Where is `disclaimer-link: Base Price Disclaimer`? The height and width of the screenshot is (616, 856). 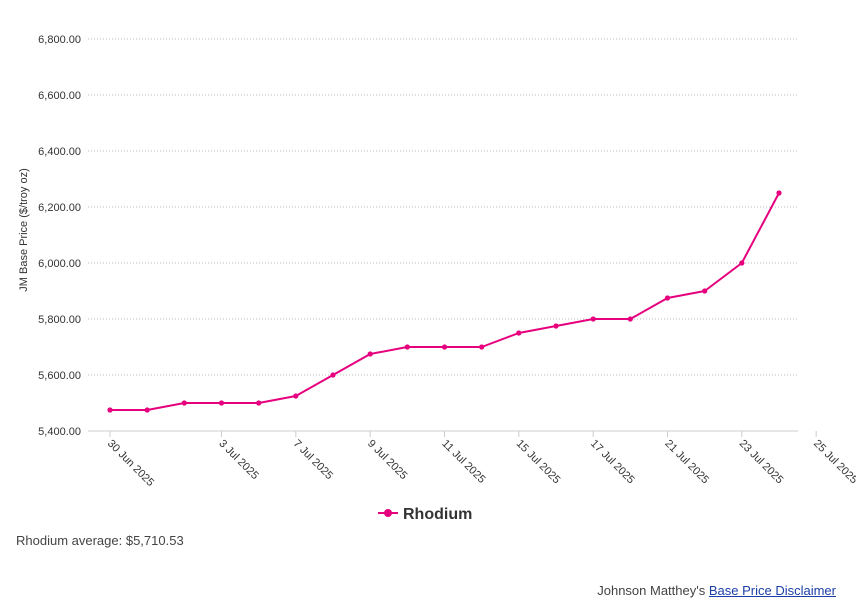
disclaimer-link: Base Price Disclaimer is located at coordinates (772, 590).